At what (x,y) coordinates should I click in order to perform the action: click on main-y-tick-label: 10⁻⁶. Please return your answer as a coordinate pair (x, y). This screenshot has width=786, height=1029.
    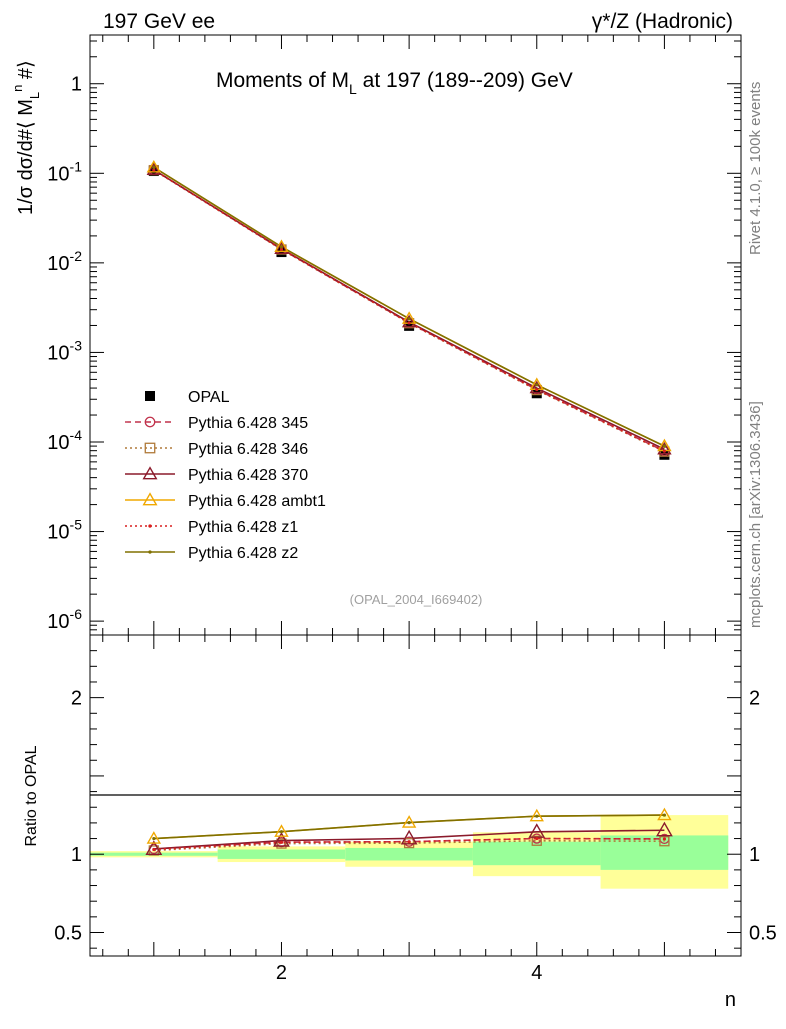
    Looking at the image, I should click on (64, 619).